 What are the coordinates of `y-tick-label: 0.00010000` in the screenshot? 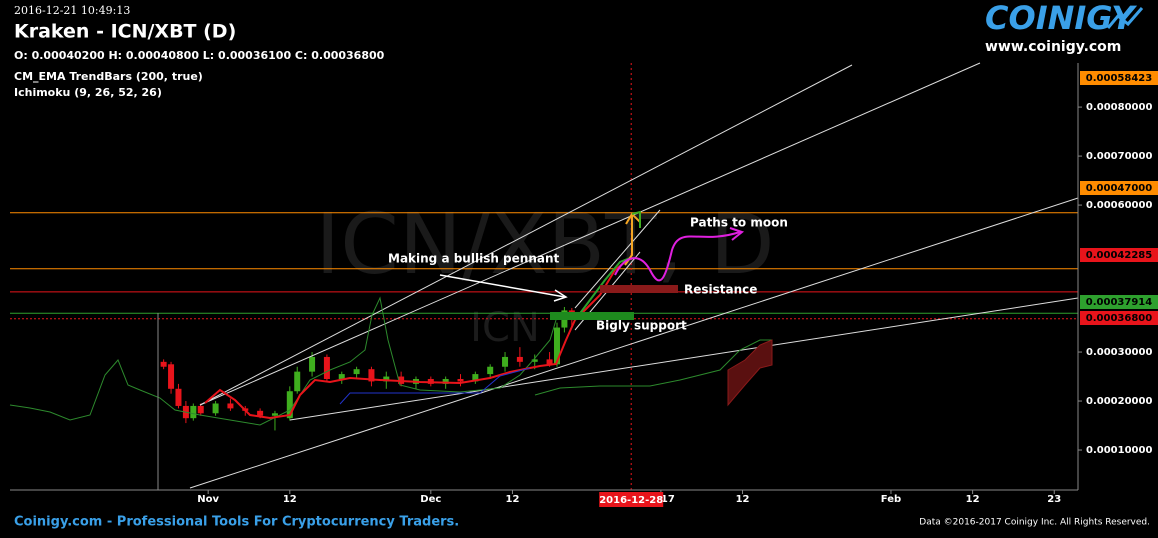 It's located at (1119, 450).